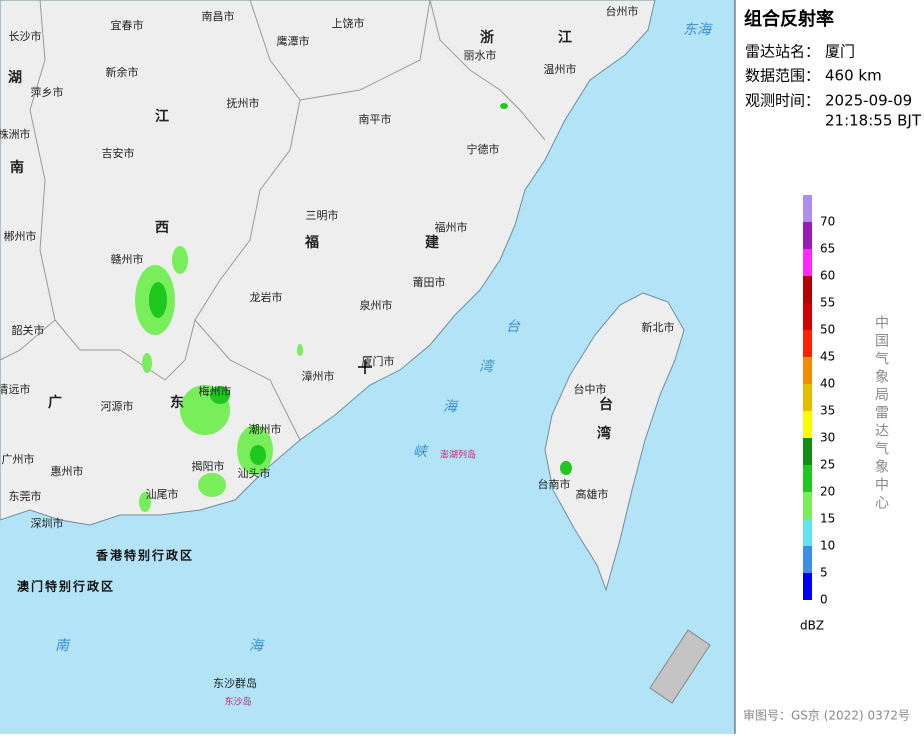 This screenshot has width=924, height=738. What do you see at coordinates (47, 523) in the screenshot?
I see `map-label: 深圳市` at bounding box center [47, 523].